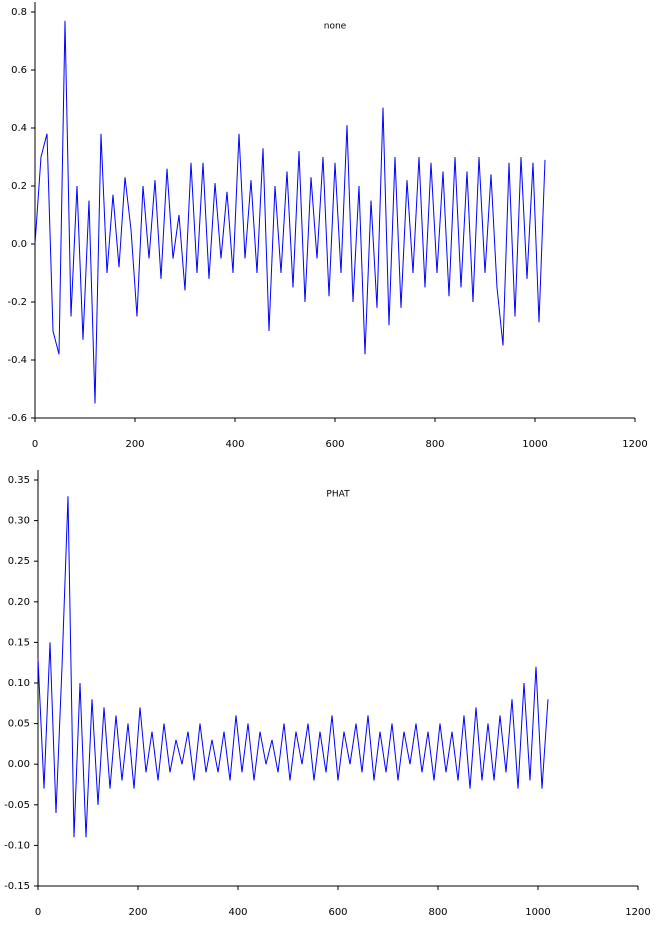  Describe the element at coordinates (17, 360) in the screenshot. I see `y-tick-label: -0.4` at that location.